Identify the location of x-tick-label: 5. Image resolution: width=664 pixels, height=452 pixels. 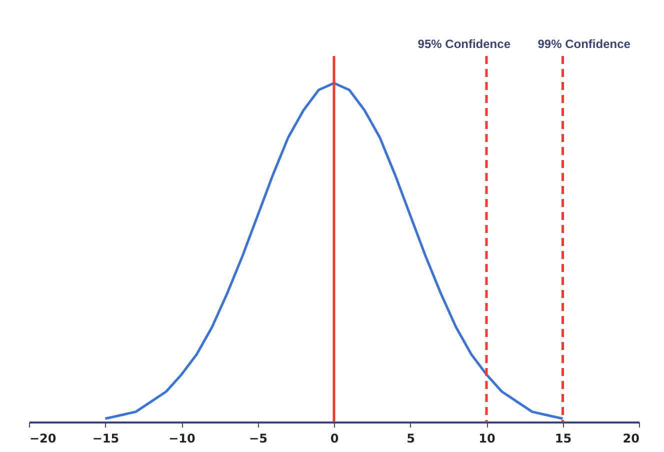
(410, 439).